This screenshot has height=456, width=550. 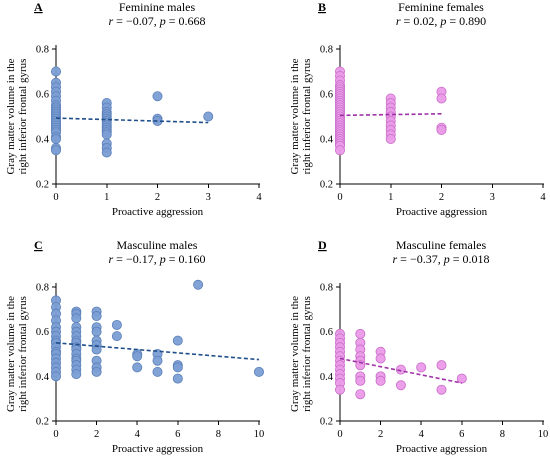 I want to click on panel-stat: r = −0.17, p = 0.160, so click(x=157, y=259).